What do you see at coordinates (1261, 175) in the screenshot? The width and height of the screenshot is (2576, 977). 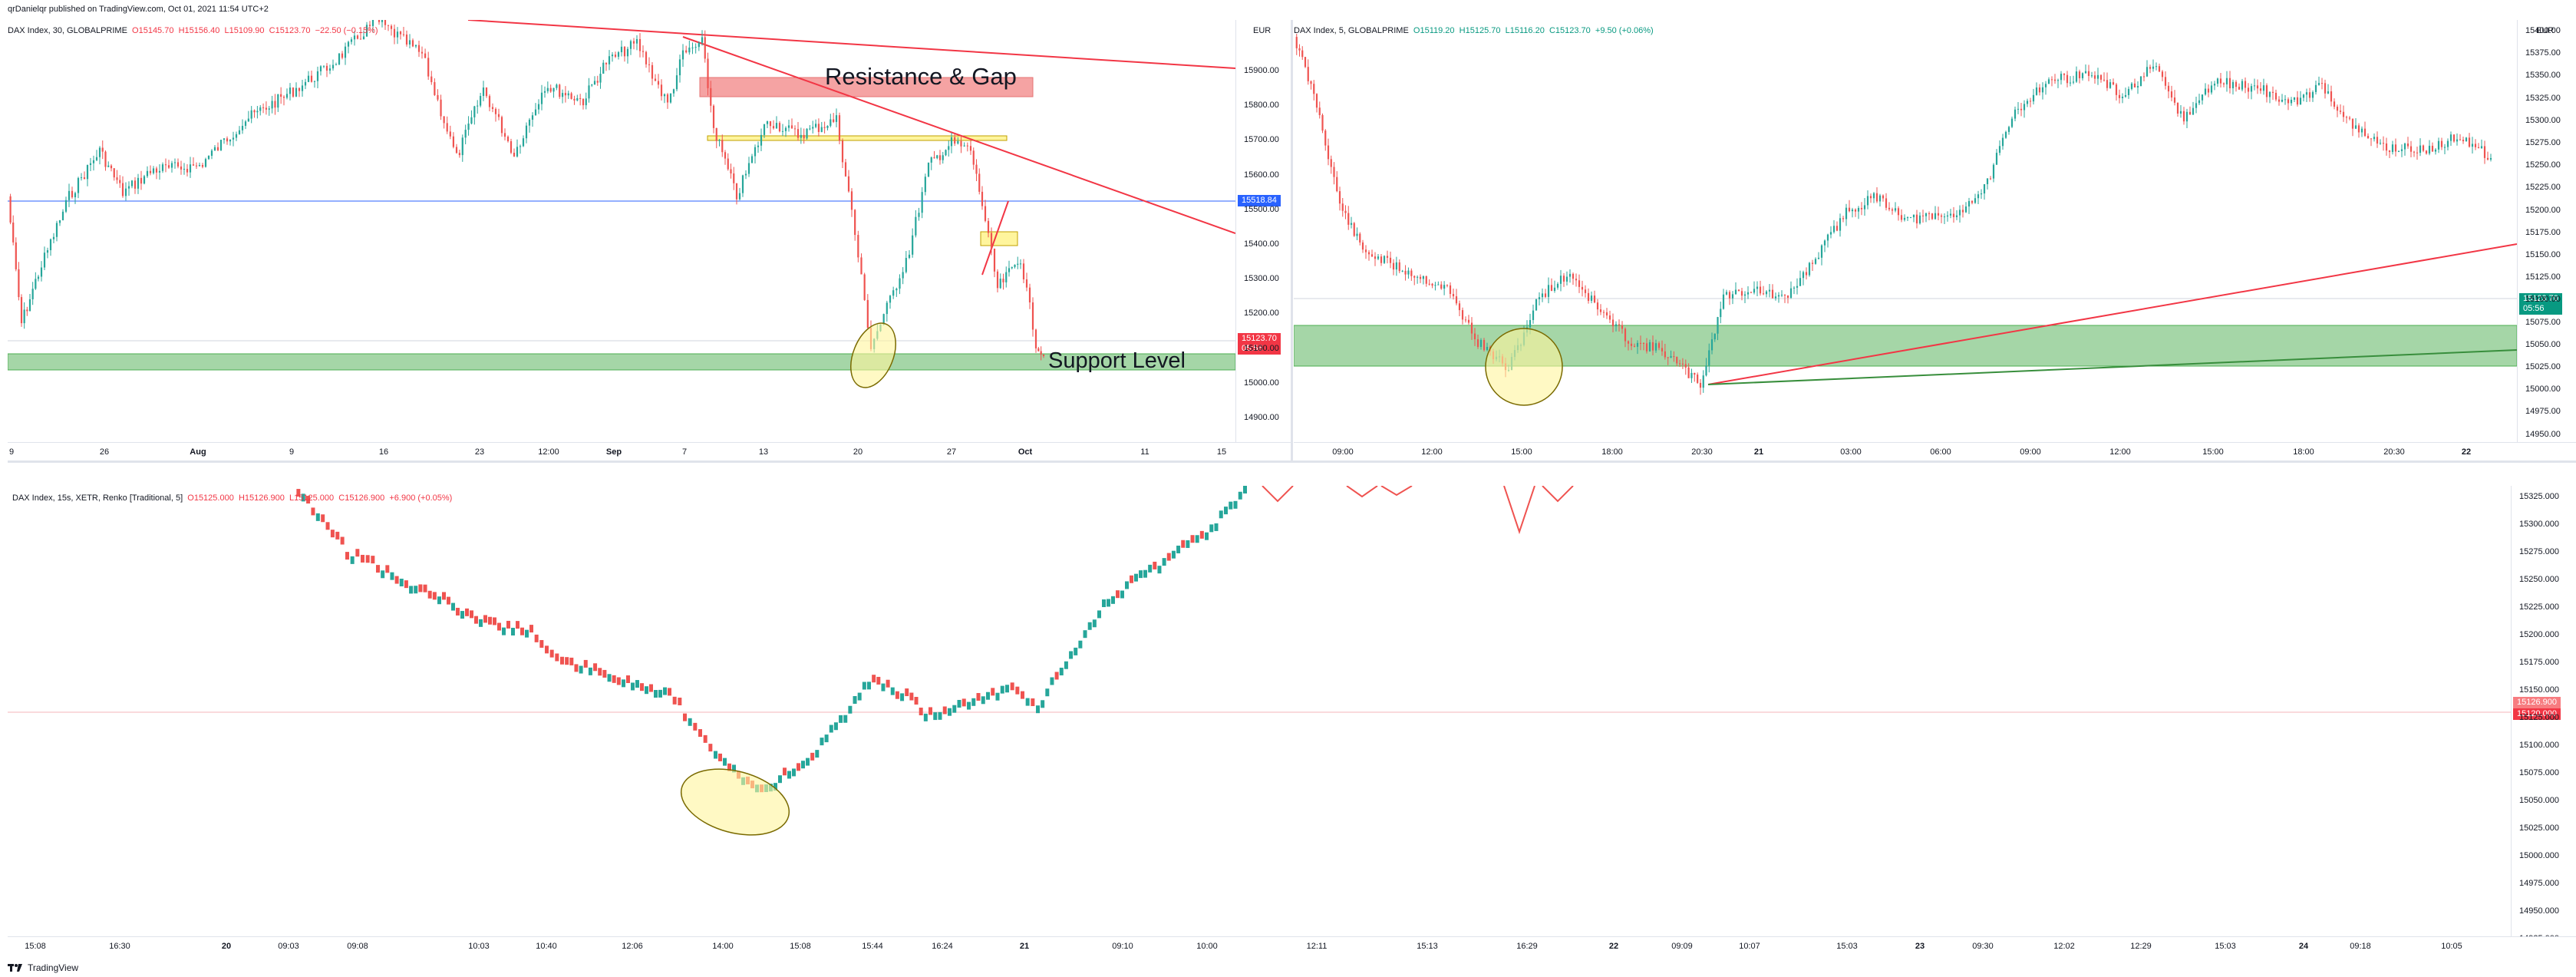 I see `price-tick: 15600.00` at bounding box center [1261, 175].